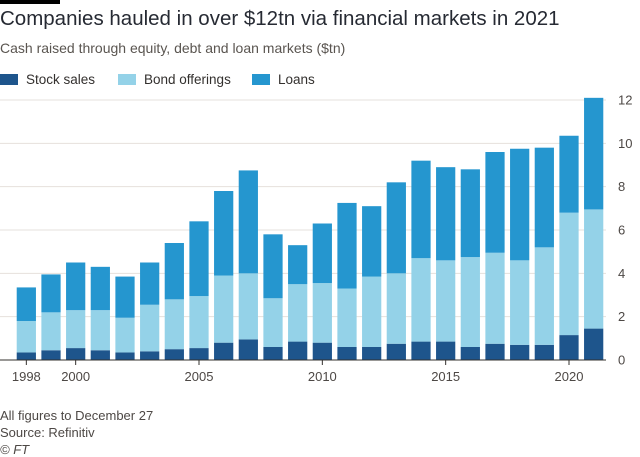  What do you see at coordinates (625, 100) in the screenshot?
I see `y-tick-label-12: 12` at bounding box center [625, 100].